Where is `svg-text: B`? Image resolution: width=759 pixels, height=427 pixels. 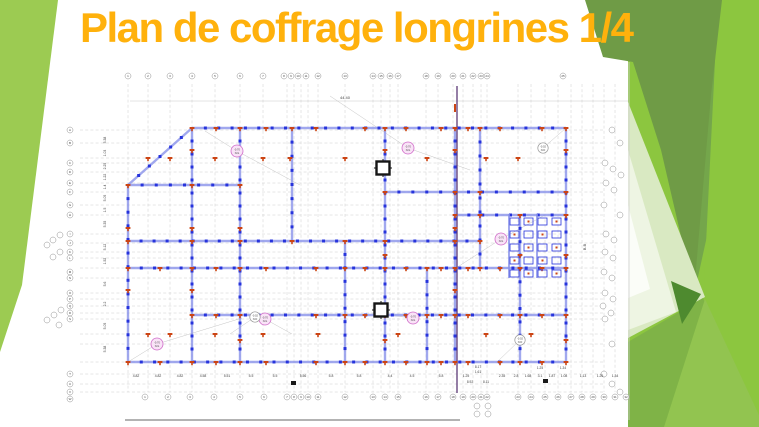
svg-text: B is located at coordinates (70, 143).